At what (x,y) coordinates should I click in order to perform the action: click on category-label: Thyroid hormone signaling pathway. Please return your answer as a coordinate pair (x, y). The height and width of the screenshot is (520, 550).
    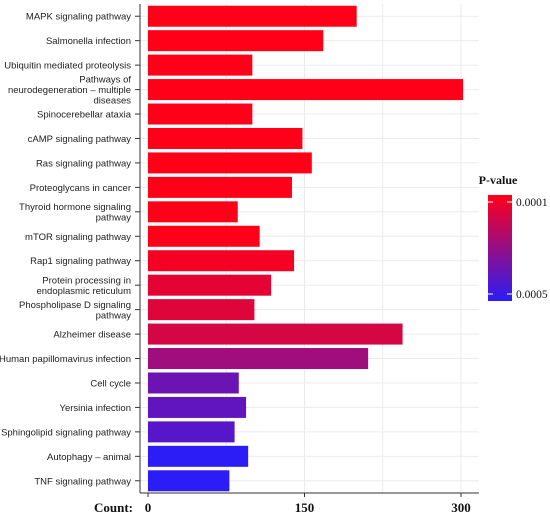
    Looking at the image, I should click on (75, 213).